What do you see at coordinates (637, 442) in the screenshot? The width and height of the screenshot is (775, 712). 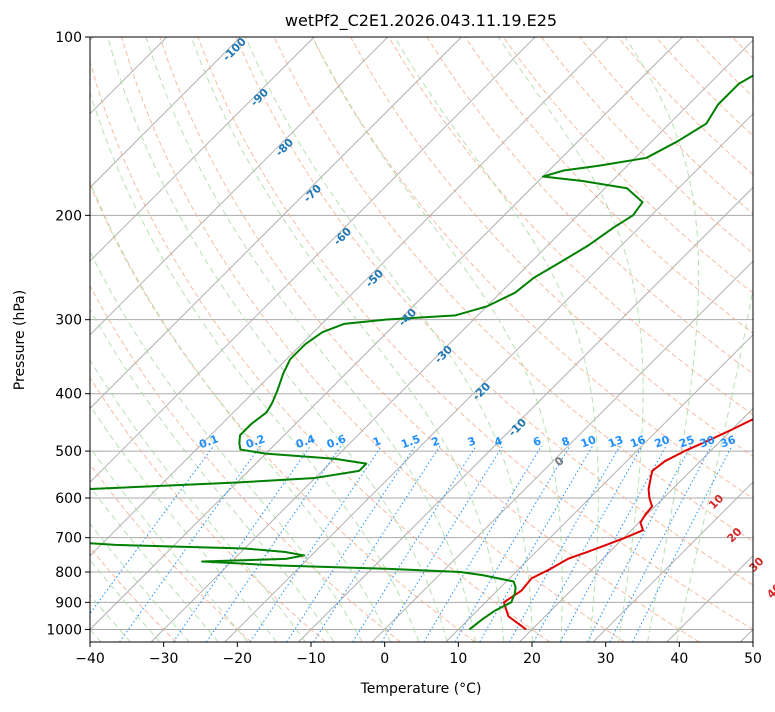 I see `mixing-ratio-label: 16` at bounding box center [637, 442].